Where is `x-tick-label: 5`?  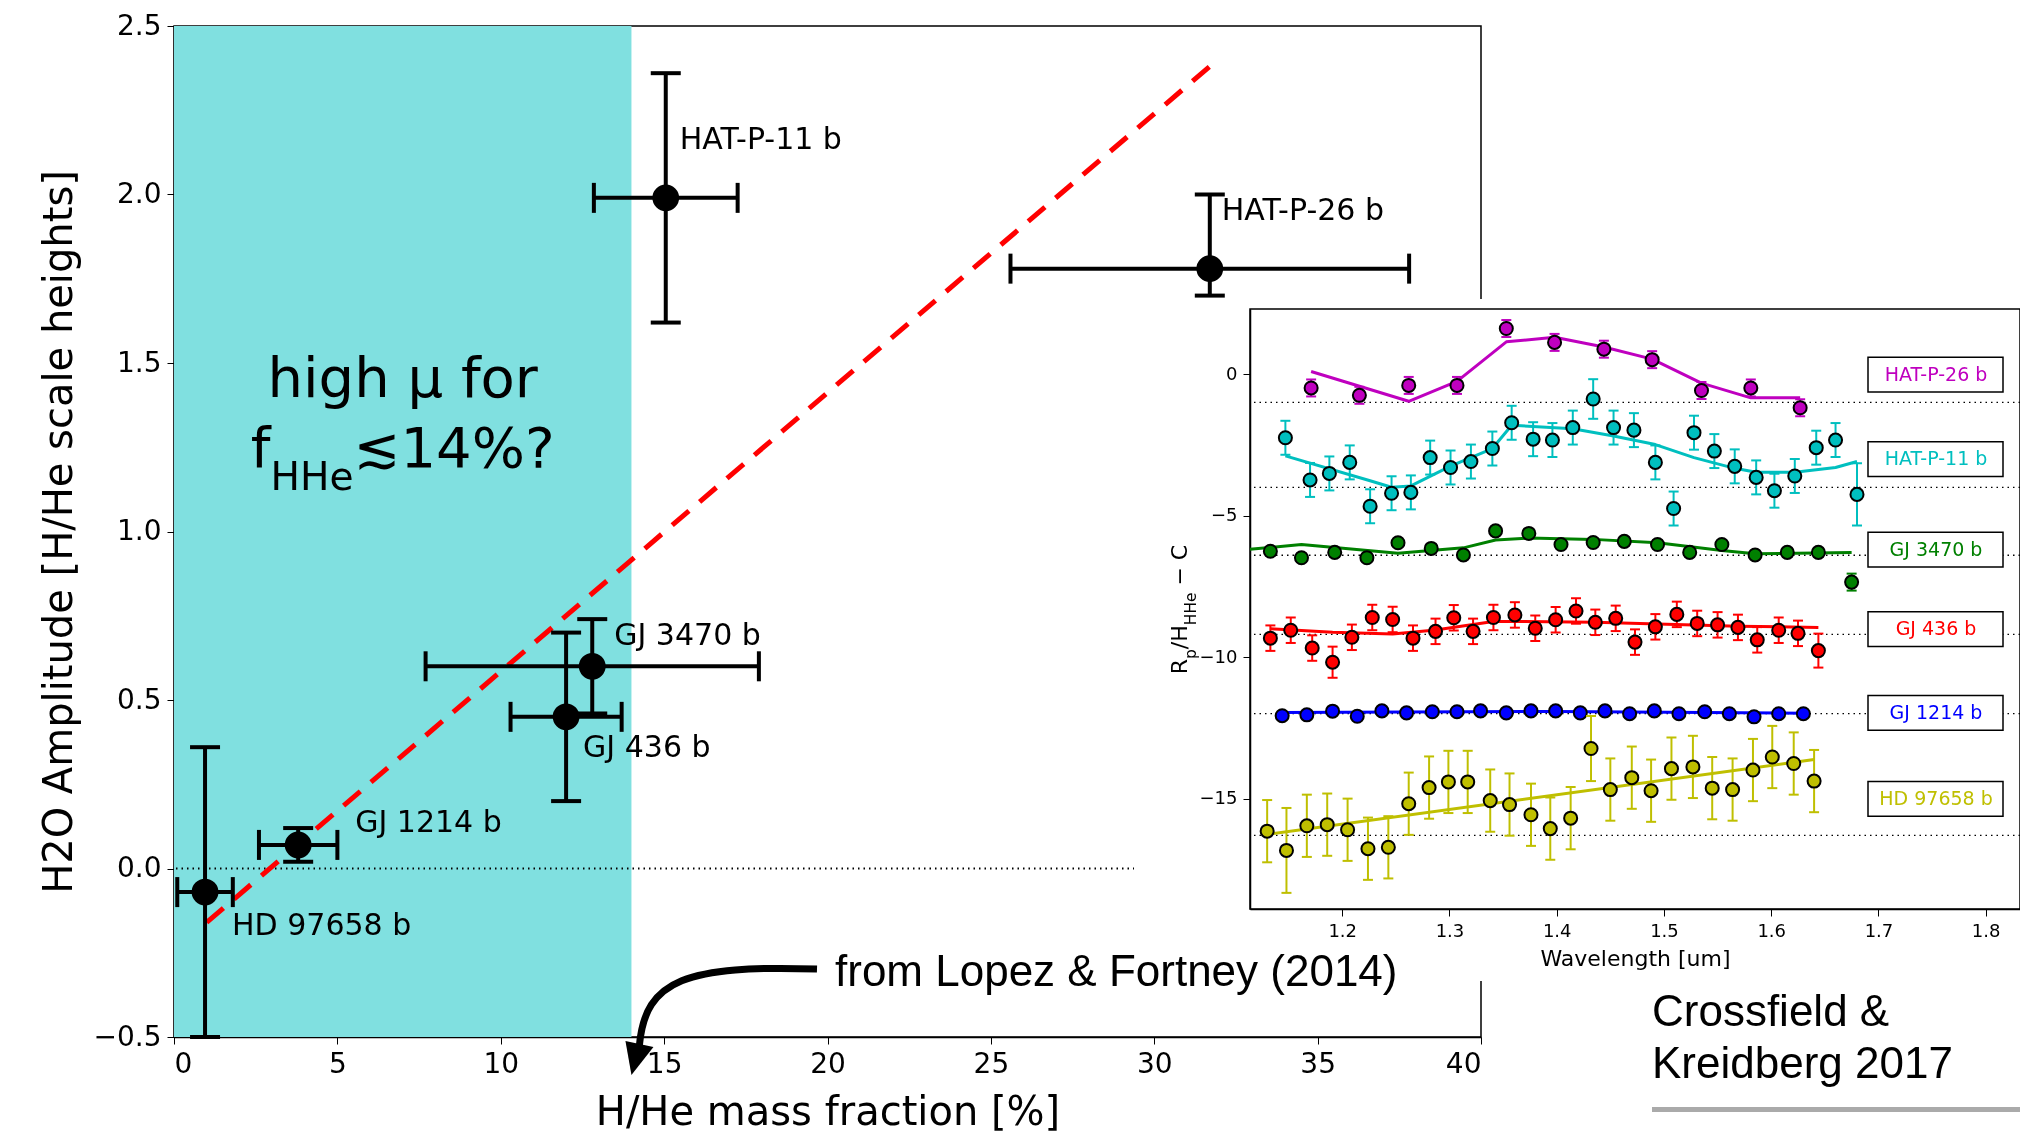
x-tick-label: 5 is located at coordinates (337, 1063).